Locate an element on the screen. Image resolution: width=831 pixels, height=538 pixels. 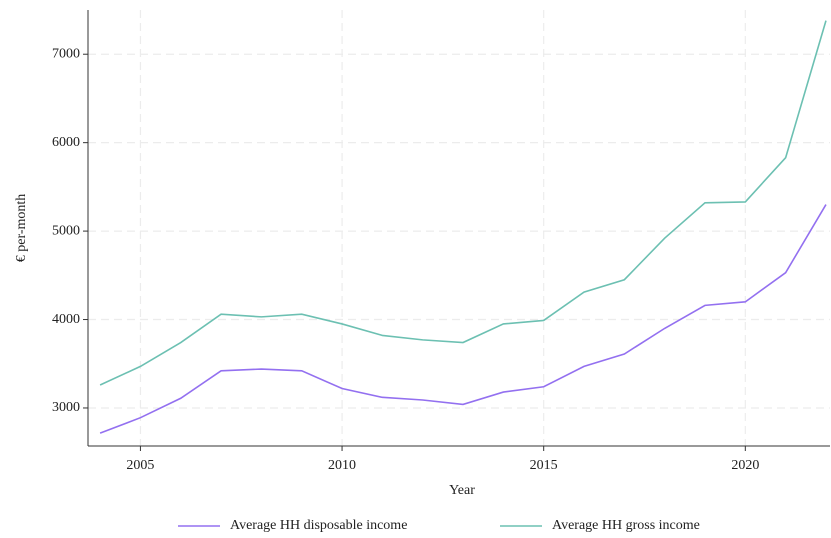
y-tick-label: 5000 is located at coordinates (66, 230).